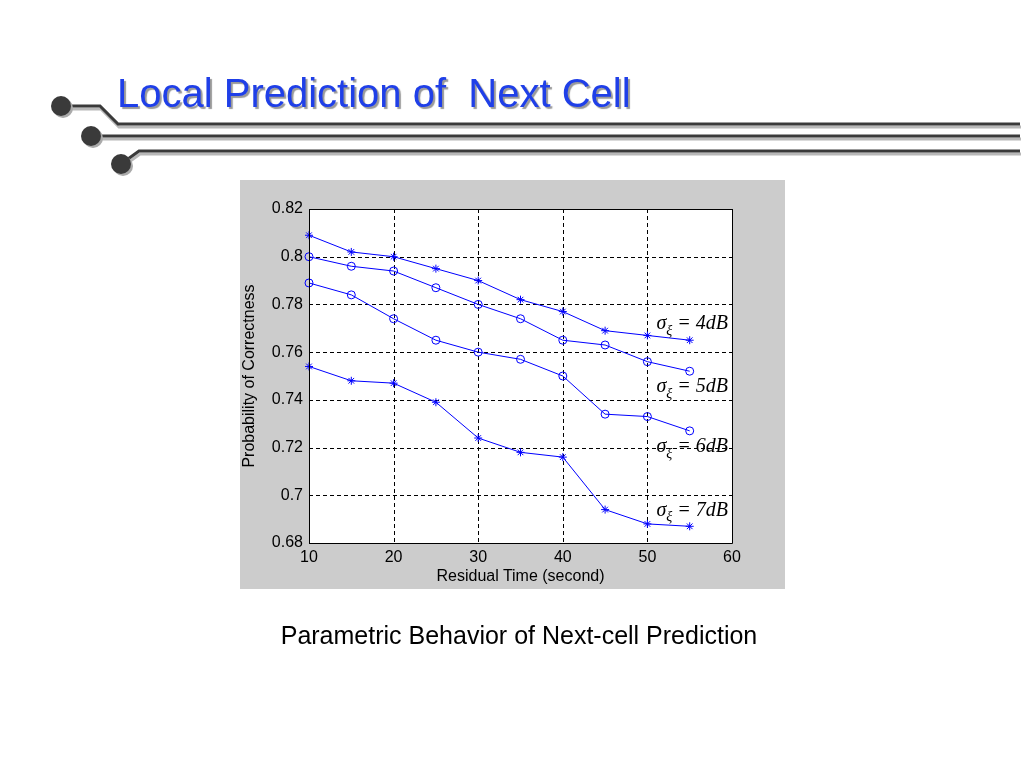 The height and width of the screenshot is (768, 1024). I want to click on y-tick-label: 0.82, so click(287, 208).